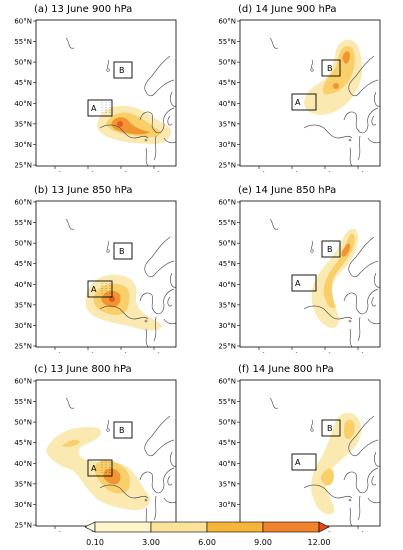  What do you see at coordinates (83, 369) in the screenshot?
I see `panel-title: (c) 13 June 800 hPa` at bounding box center [83, 369].